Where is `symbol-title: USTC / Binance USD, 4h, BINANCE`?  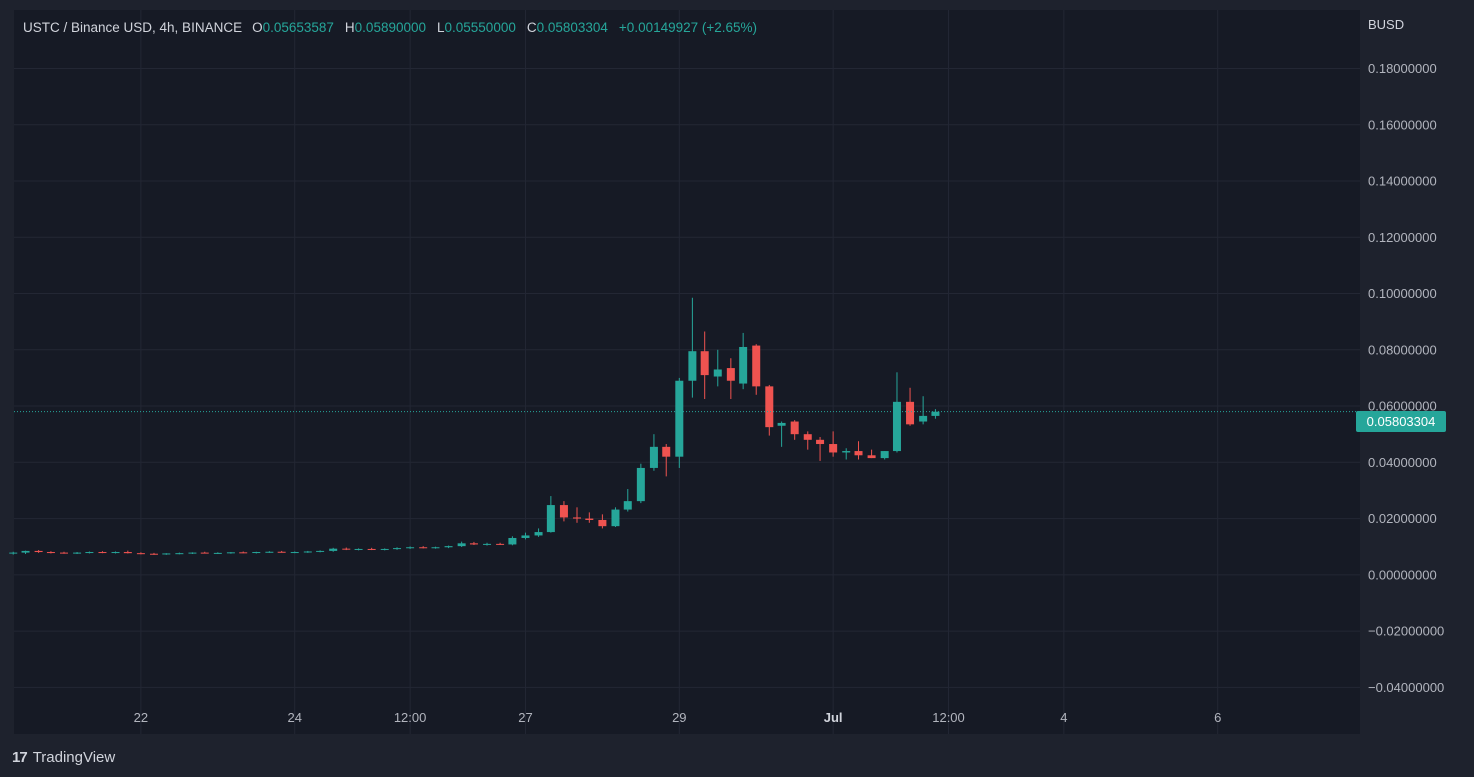 symbol-title: USTC / Binance USD, 4h, BINANCE is located at coordinates (133, 27).